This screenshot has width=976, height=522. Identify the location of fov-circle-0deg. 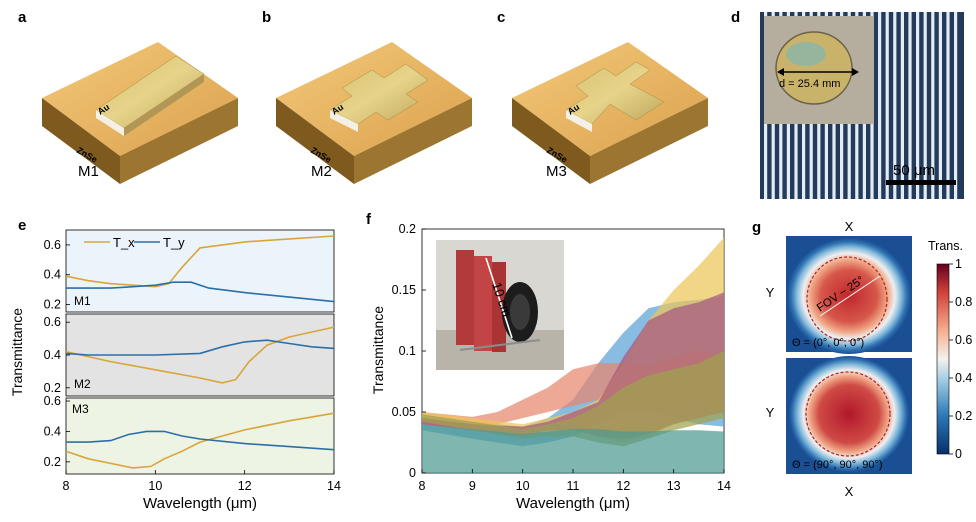
(847, 299).